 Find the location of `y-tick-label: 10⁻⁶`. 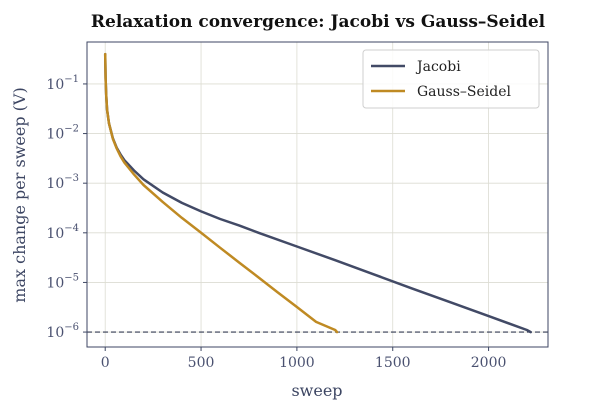

y-tick-label: 10⁻⁶ is located at coordinates (62, 331).